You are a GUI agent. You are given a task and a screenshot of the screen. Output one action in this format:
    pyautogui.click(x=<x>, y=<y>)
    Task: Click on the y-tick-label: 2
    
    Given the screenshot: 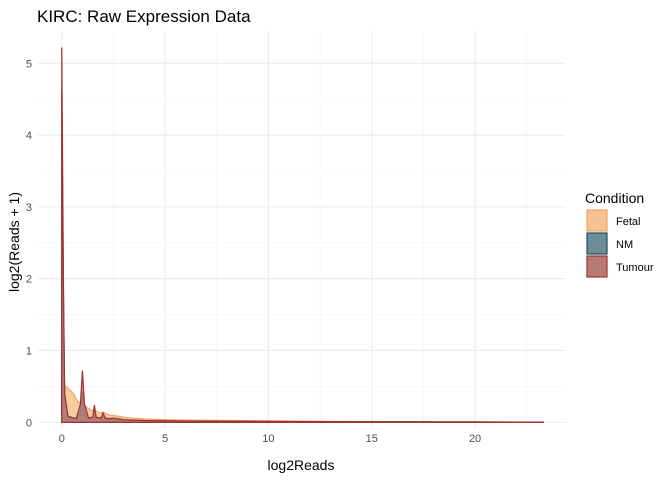 What is the action you would take?
    pyautogui.click(x=29, y=280)
    